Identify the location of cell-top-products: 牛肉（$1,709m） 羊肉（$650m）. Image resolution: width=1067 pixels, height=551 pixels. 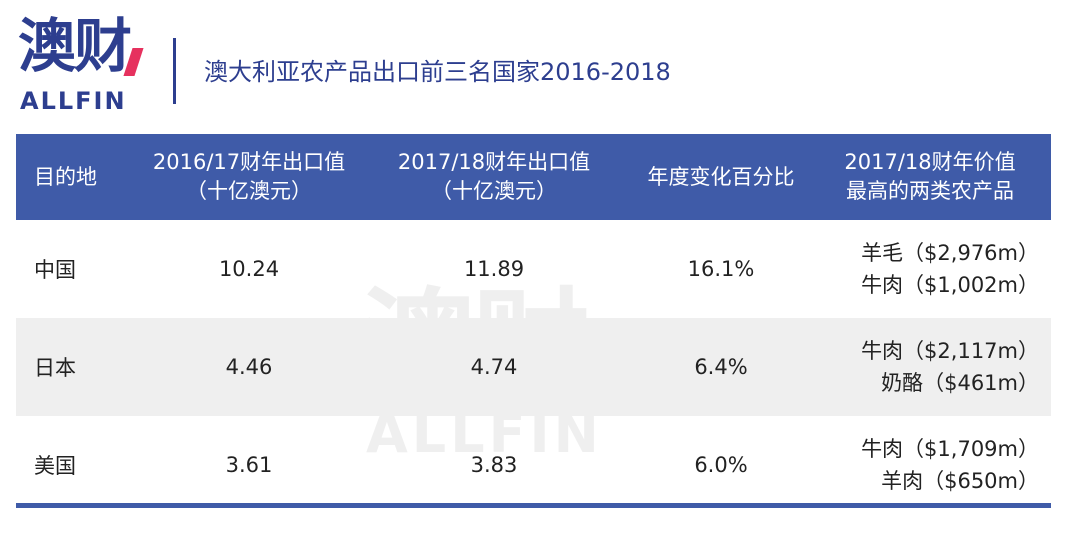
(930, 465).